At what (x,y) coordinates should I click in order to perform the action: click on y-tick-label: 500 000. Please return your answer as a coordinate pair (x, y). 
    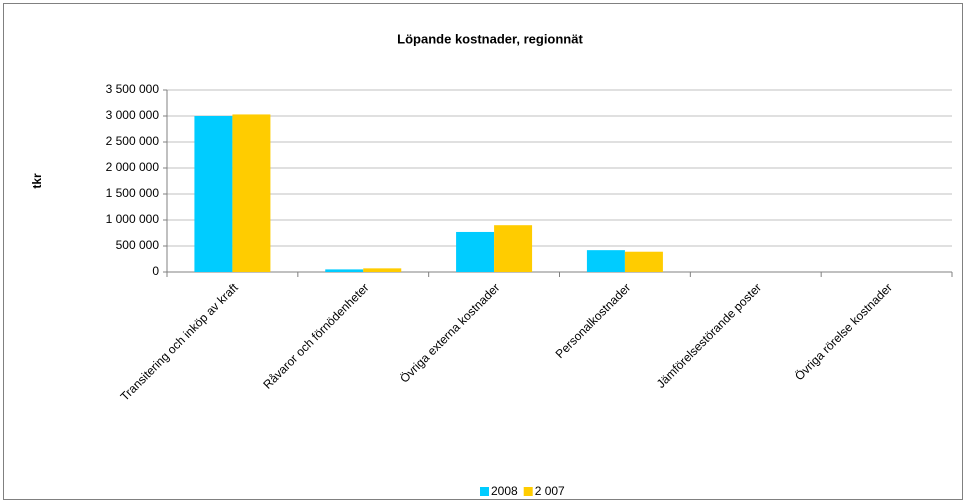
    Looking at the image, I should click on (138, 245).